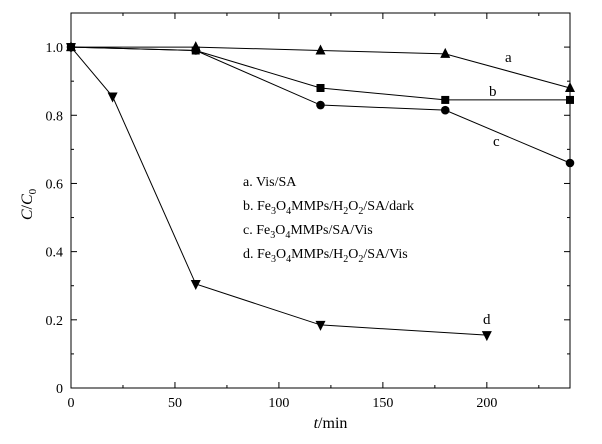  Describe the element at coordinates (325, 256) in the screenshot. I see `legend-entry-d: d. Fe3O4MMPs/H2O2/SA/Vis` at that location.